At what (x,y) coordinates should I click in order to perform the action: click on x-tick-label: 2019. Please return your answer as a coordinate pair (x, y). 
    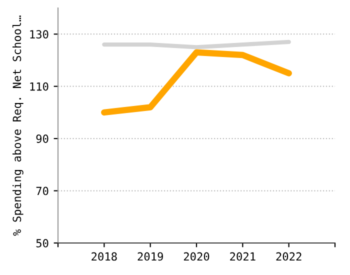
    Looking at the image, I should click on (150, 256).